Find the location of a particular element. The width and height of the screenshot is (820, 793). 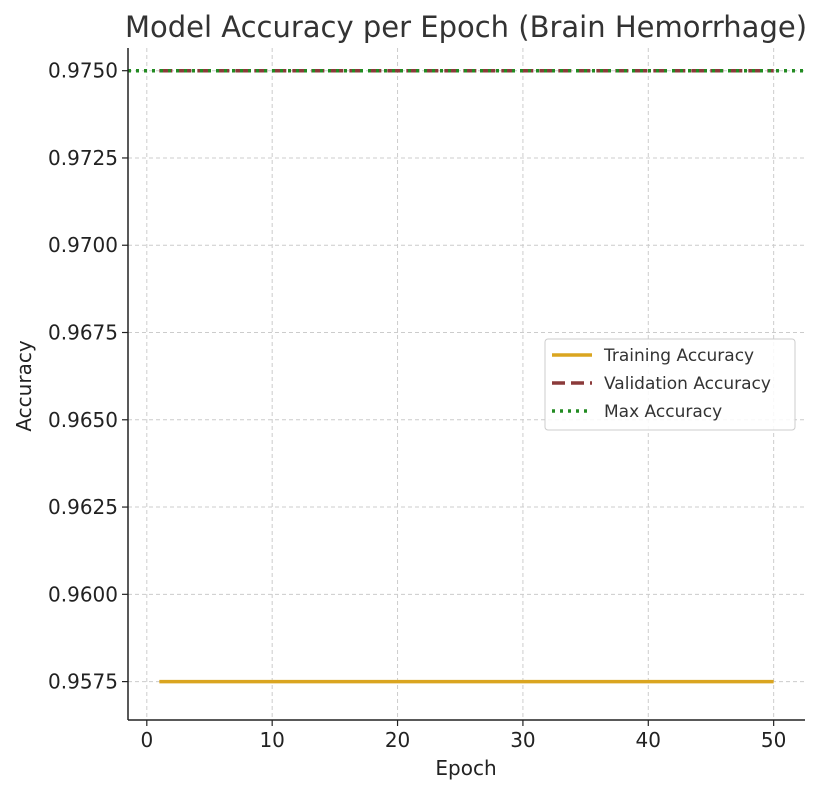

y-tick-label: 0.9725 is located at coordinates (83, 158).